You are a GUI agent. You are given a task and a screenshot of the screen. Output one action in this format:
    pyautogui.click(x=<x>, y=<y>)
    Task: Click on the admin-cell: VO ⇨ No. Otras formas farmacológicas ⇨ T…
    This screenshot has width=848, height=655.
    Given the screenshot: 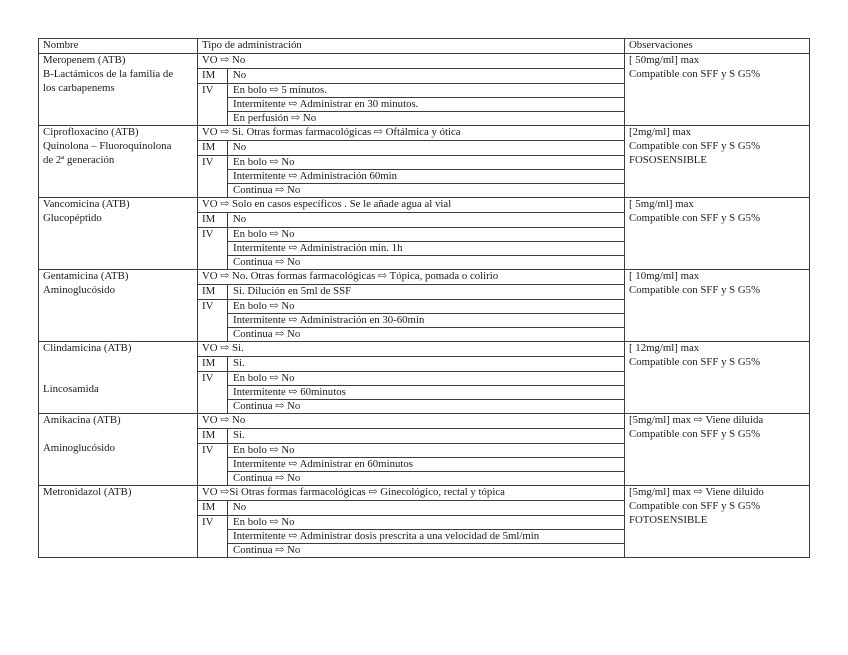 What is the action you would take?
    pyautogui.click(x=411, y=305)
    